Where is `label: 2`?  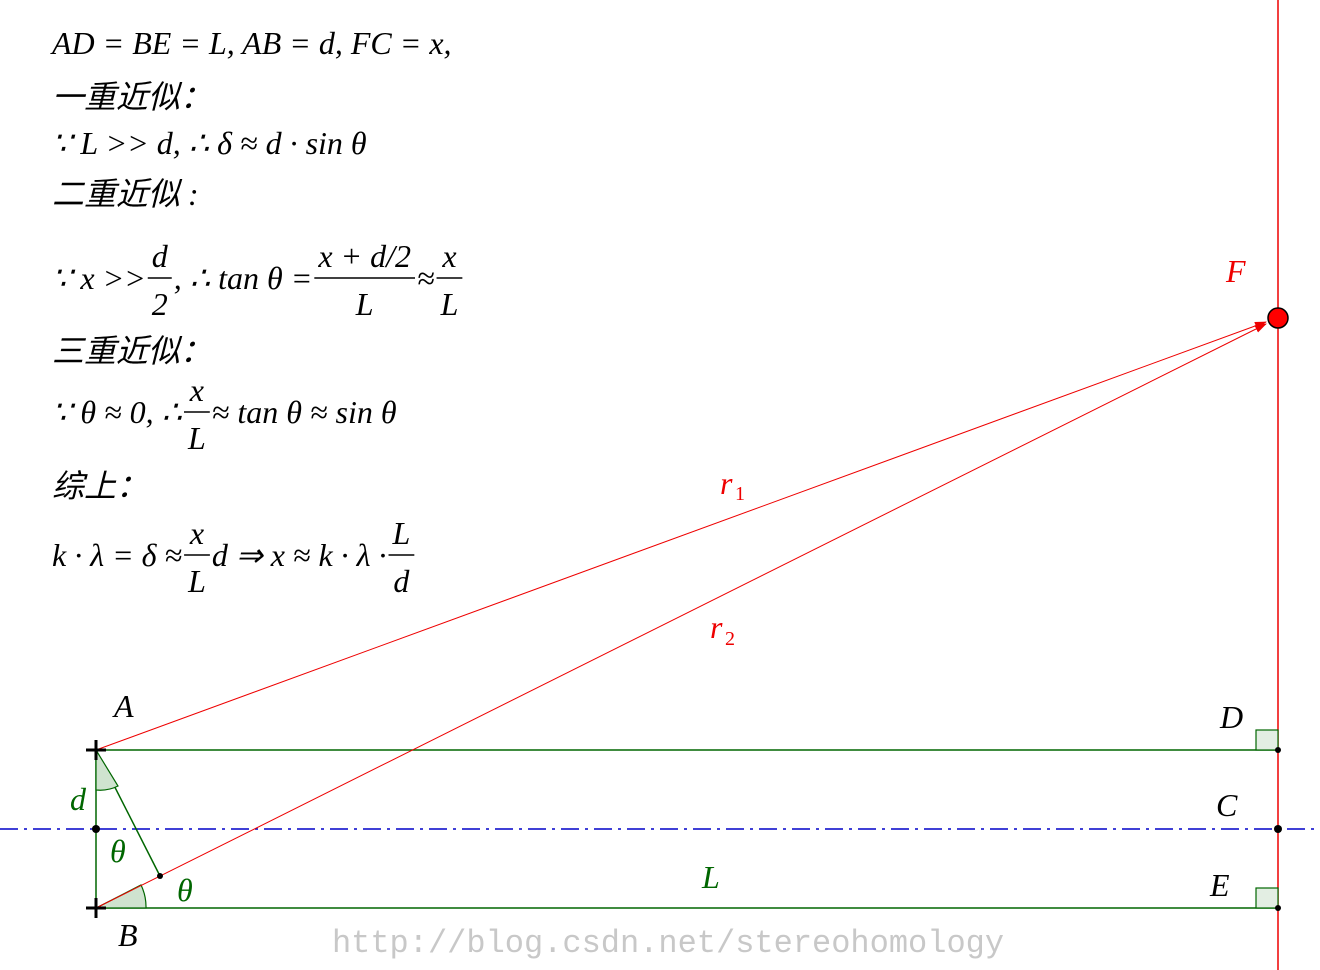
label: 2 is located at coordinates (730, 639).